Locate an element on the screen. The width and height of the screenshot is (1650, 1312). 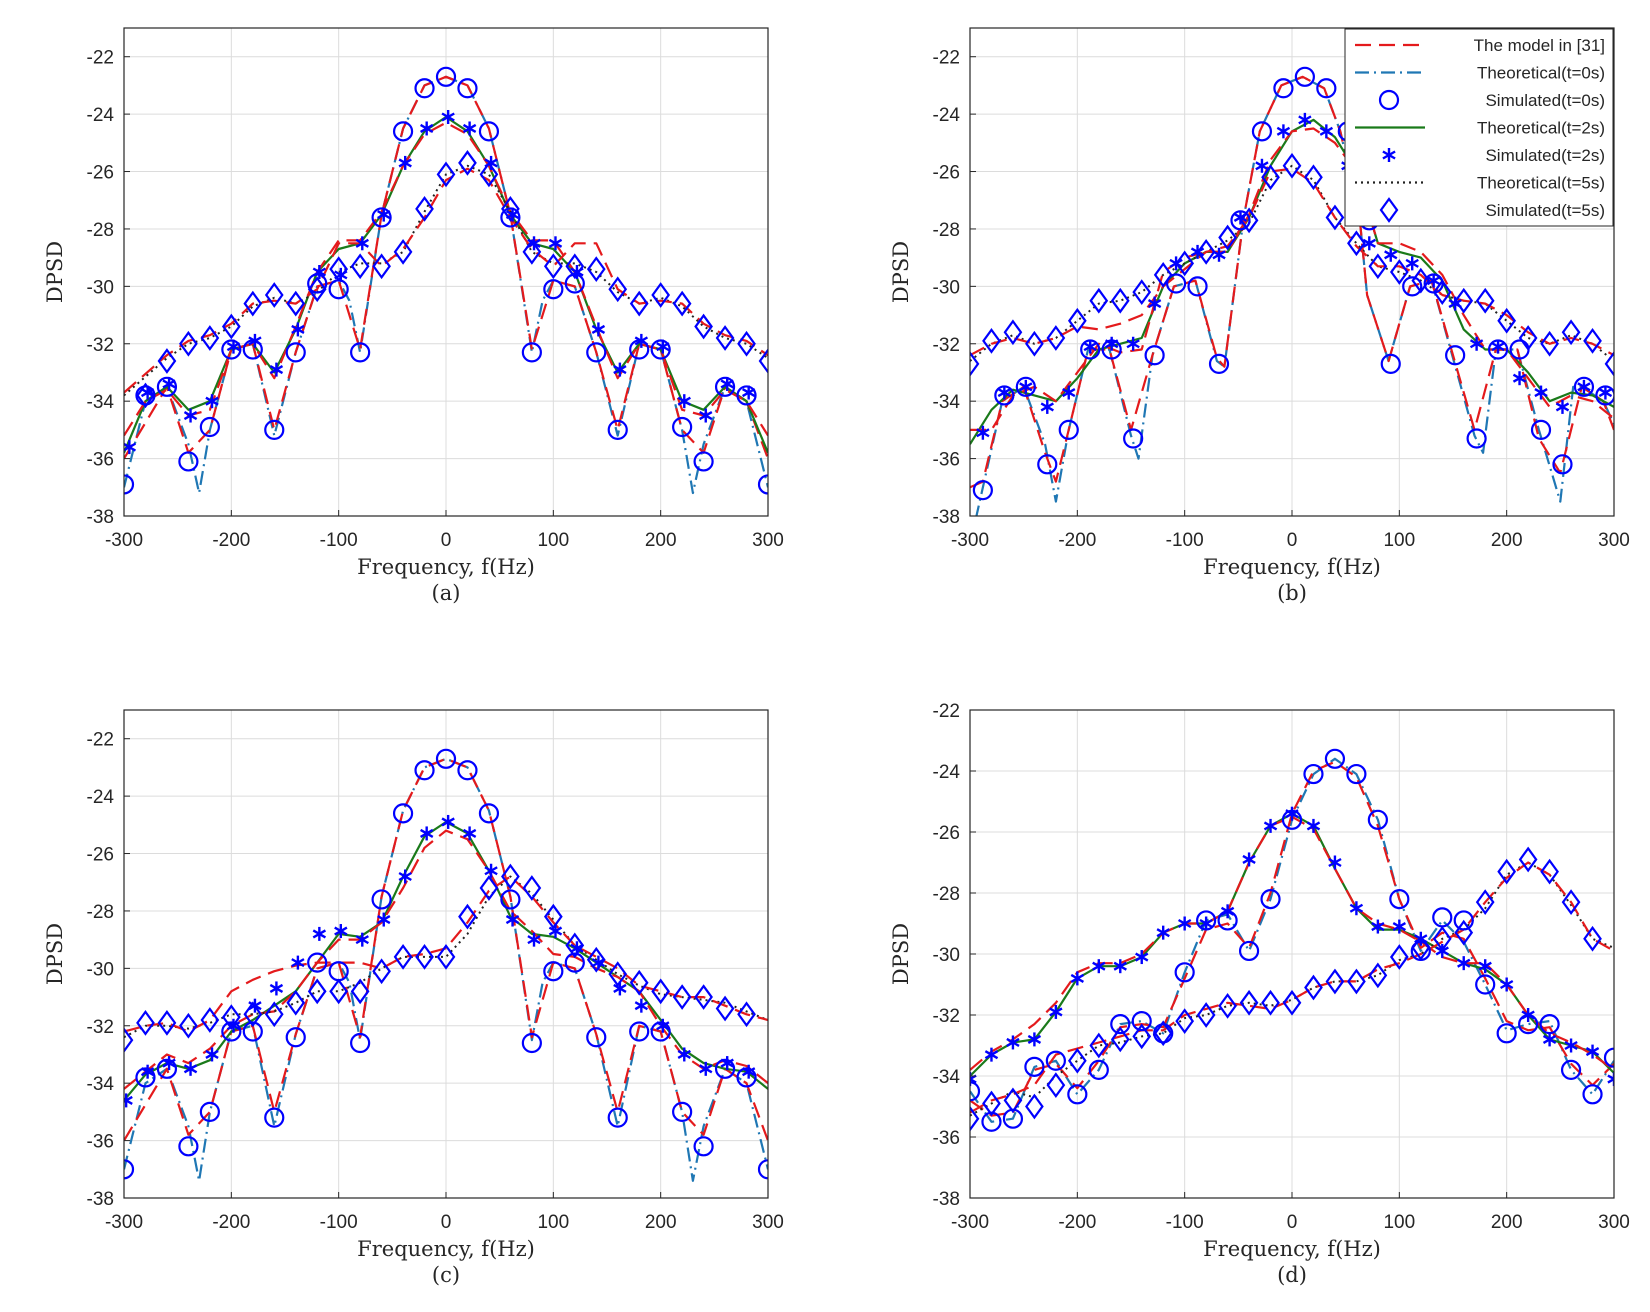
legend-entry-th0: Theoretical(t=0s) is located at coordinates (1480, 73).